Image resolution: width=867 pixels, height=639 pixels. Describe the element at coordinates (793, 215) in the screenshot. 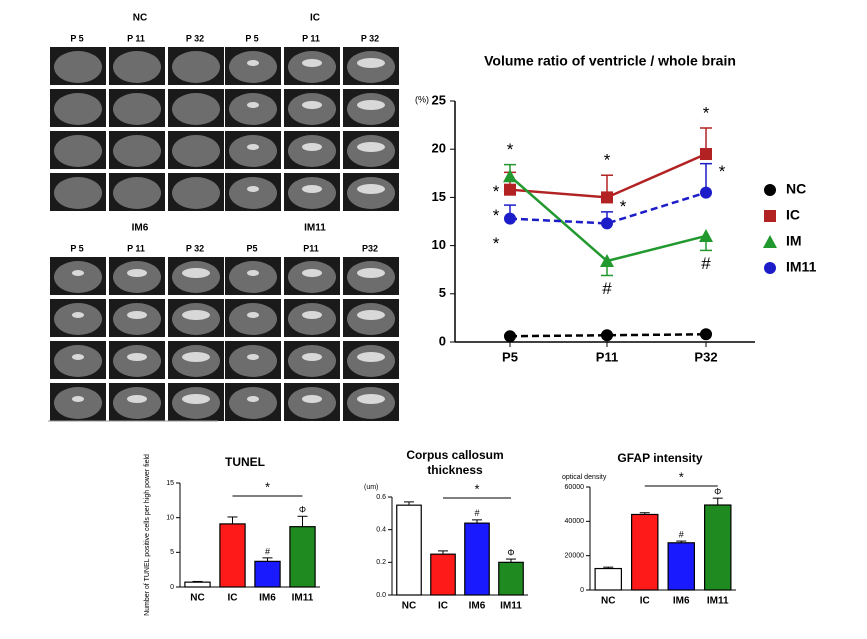

I see `legend-label: IC` at that location.